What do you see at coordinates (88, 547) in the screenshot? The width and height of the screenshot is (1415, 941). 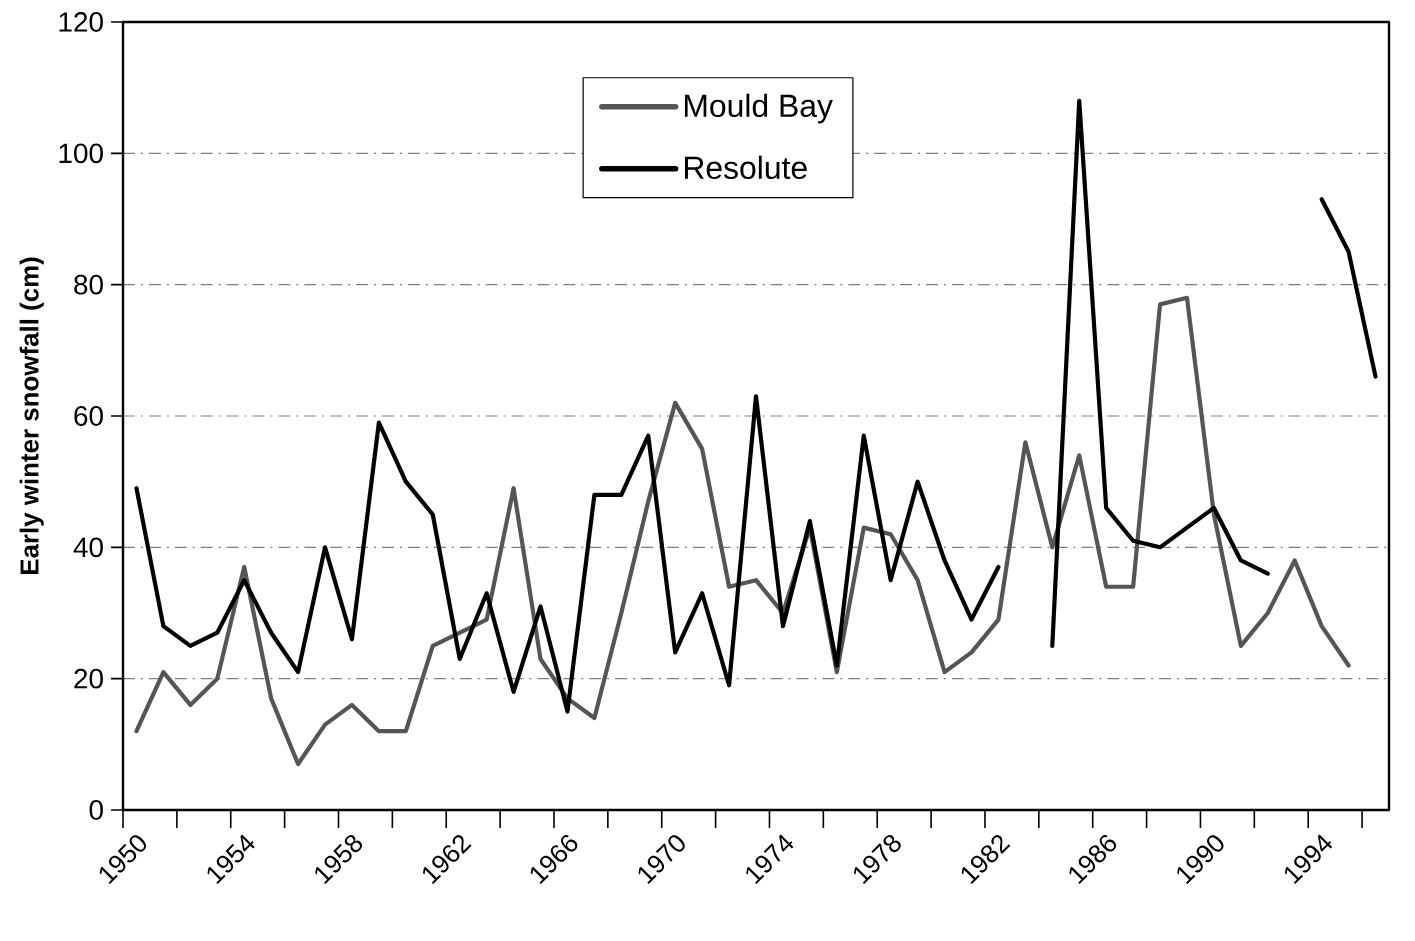 I see `y-tick-label: 40` at bounding box center [88, 547].